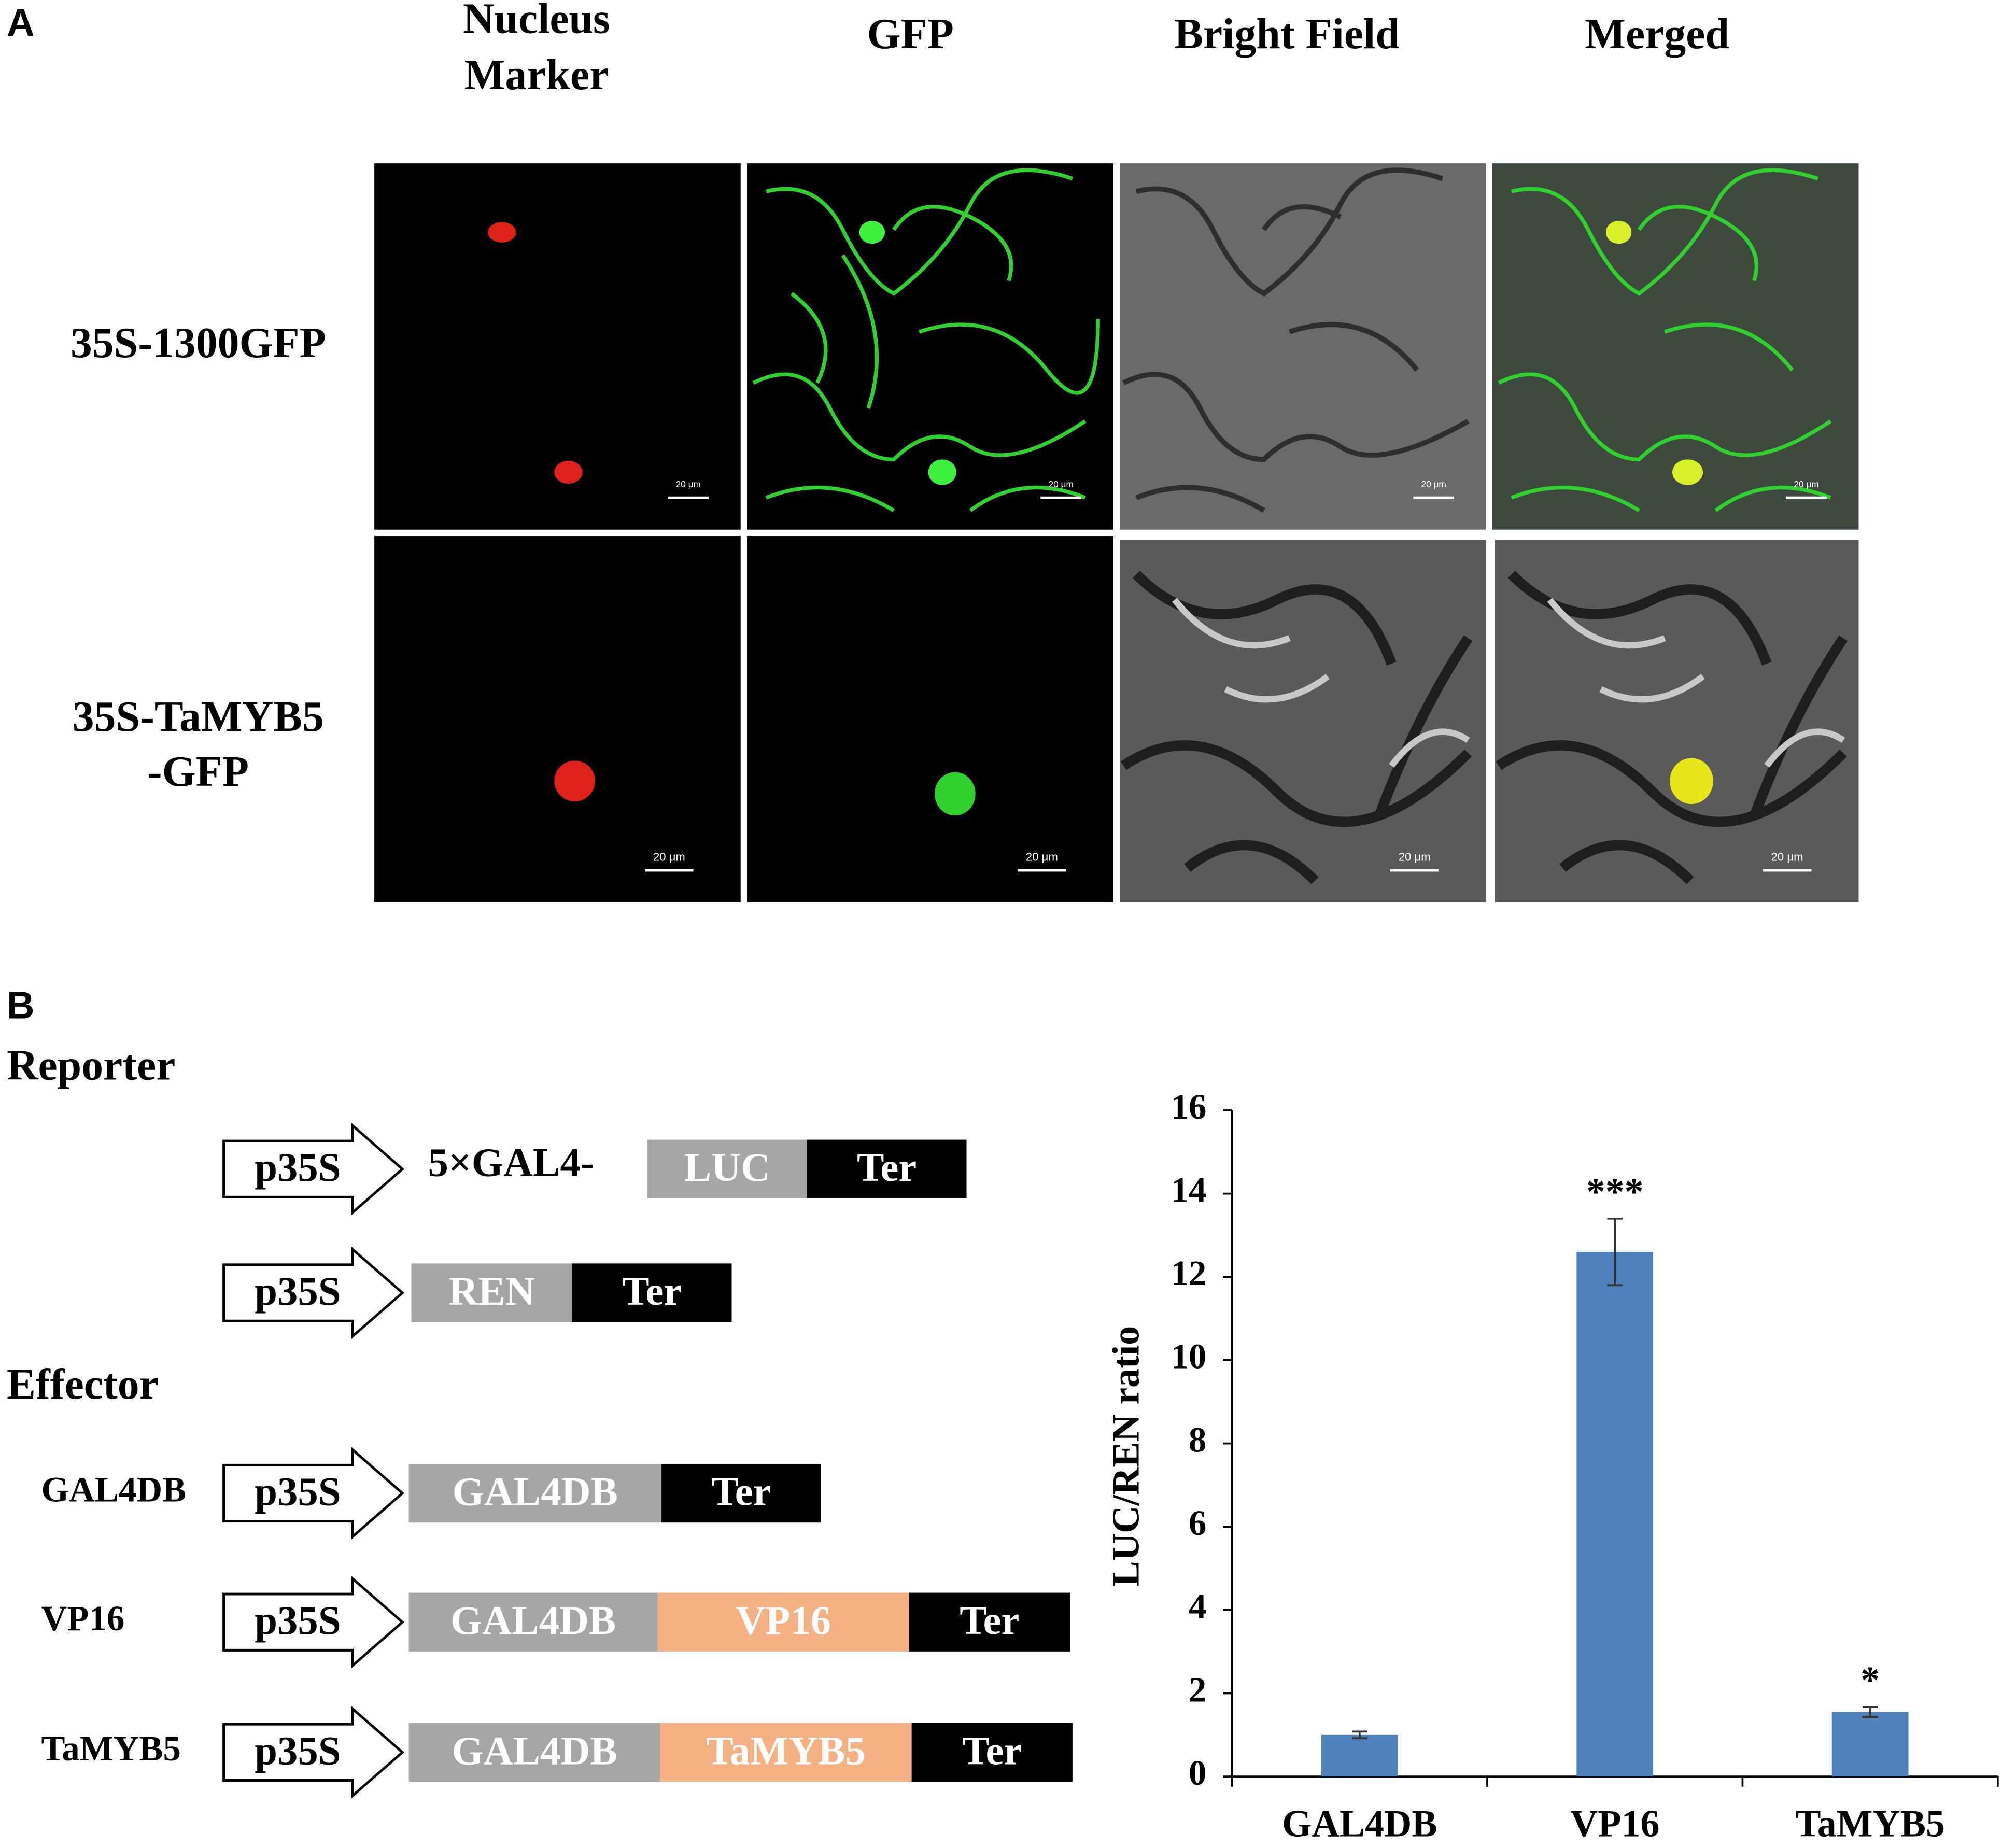  Describe the element at coordinates (114, 1489) in the screenshot. I see `effector-label: GAL4DB` at that location.